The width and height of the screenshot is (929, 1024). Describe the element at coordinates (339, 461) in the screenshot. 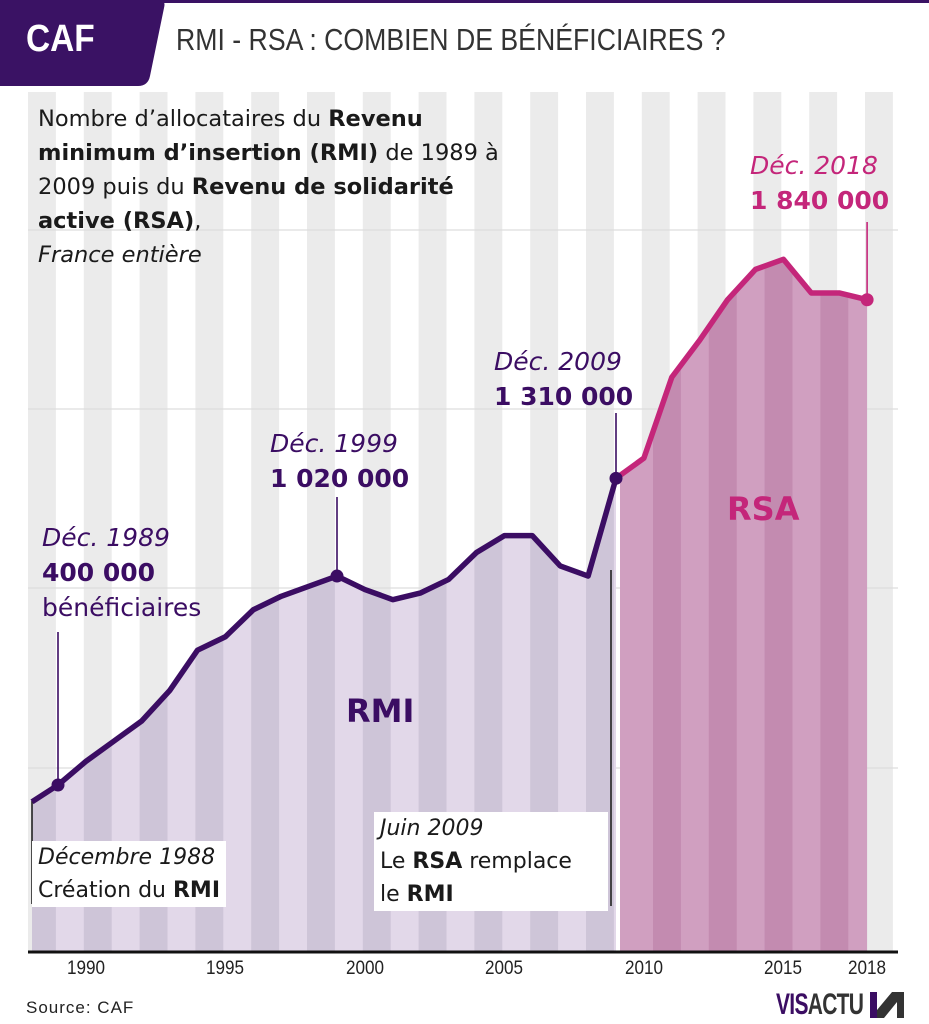

I see `annotation-1999: Déc. 1999 1 020 000` at that location.